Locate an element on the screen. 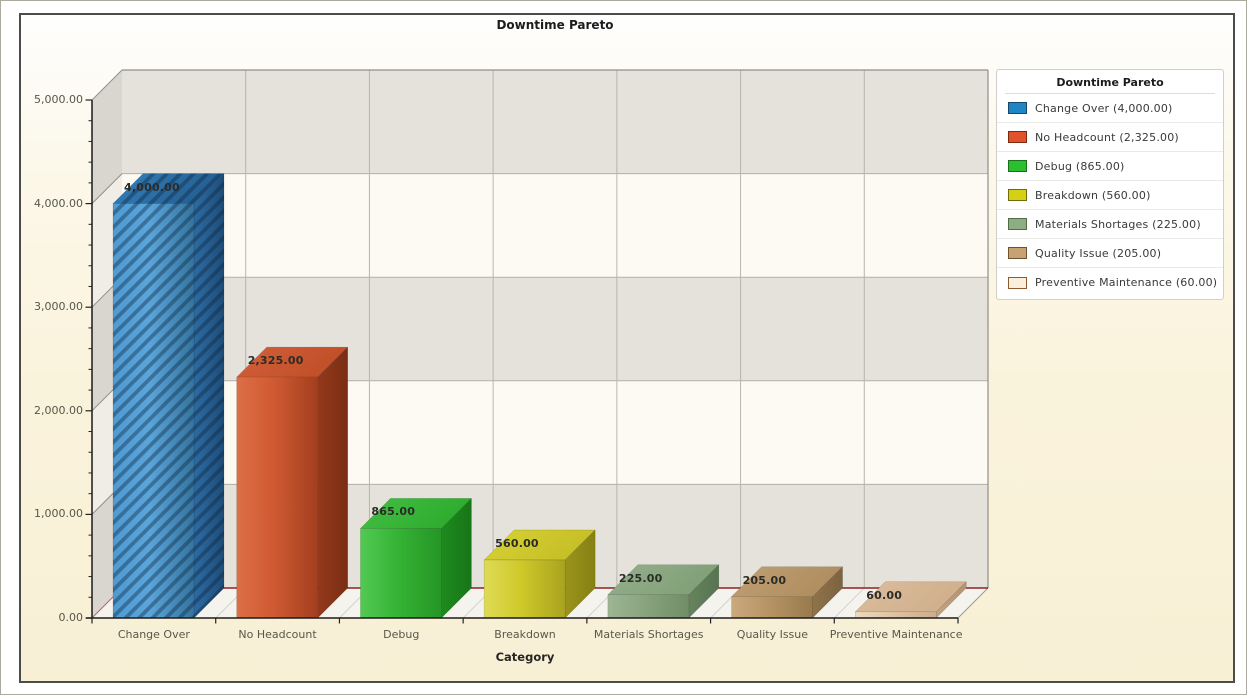 The height and width of the screenshot is (695, 1247). legend-item-label: Debug (865.00) is located at coordinates (1080, 166).